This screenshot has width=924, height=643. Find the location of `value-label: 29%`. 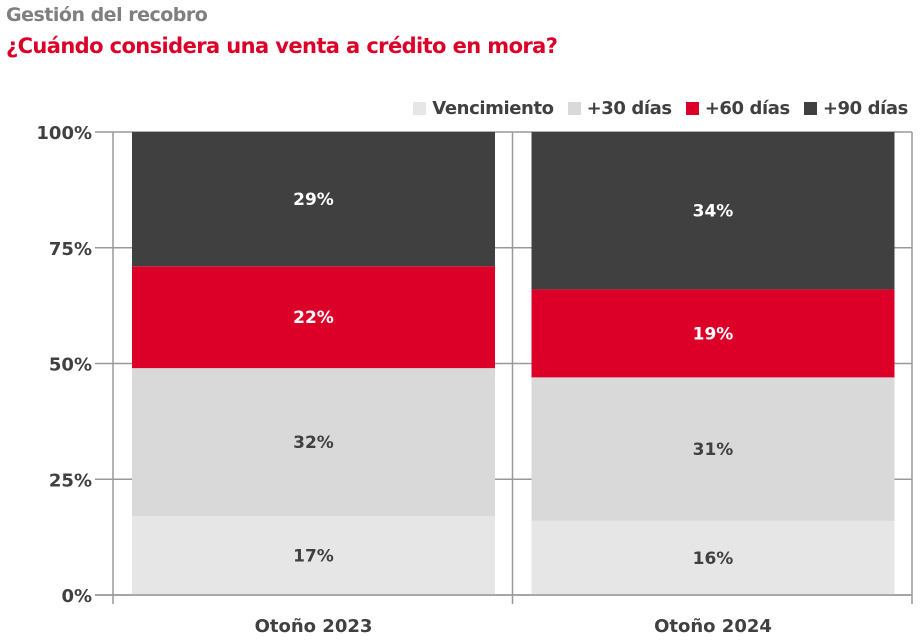

value-label: 29% is located at coordinates (313, 200).